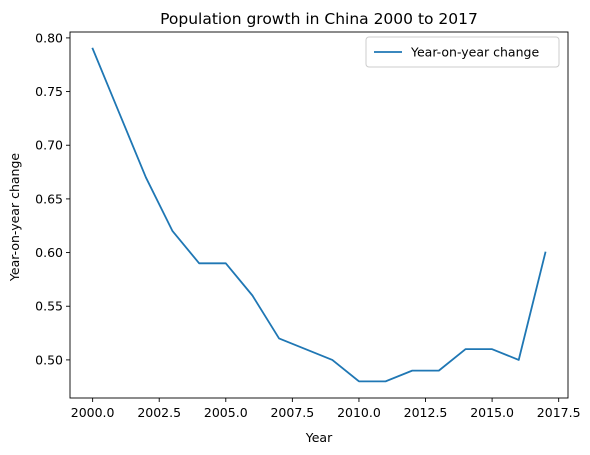 This screenshot has width=590, height=455. What do you see at coordinates (49, 306) in the screenshot?
I see `y-tick-label: 0.55` at bounding box center [49, 306].